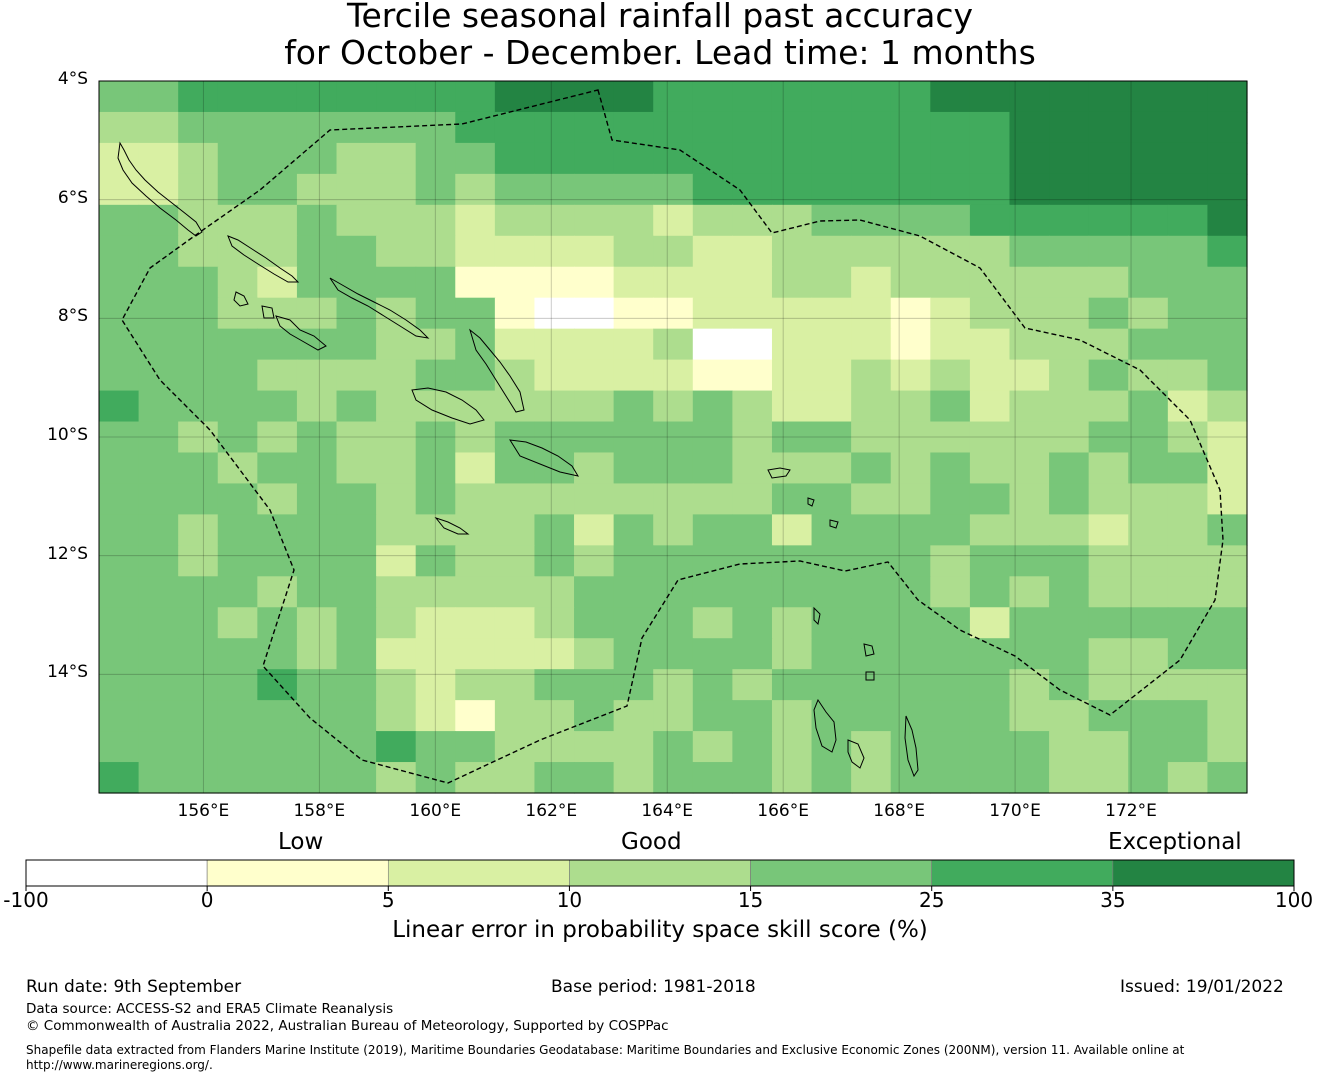 This screenshot has width=1320, height=1080. Describe the element at coordinates (301, 842) in the screenshot. I see `category-label-low: Low` at that location.